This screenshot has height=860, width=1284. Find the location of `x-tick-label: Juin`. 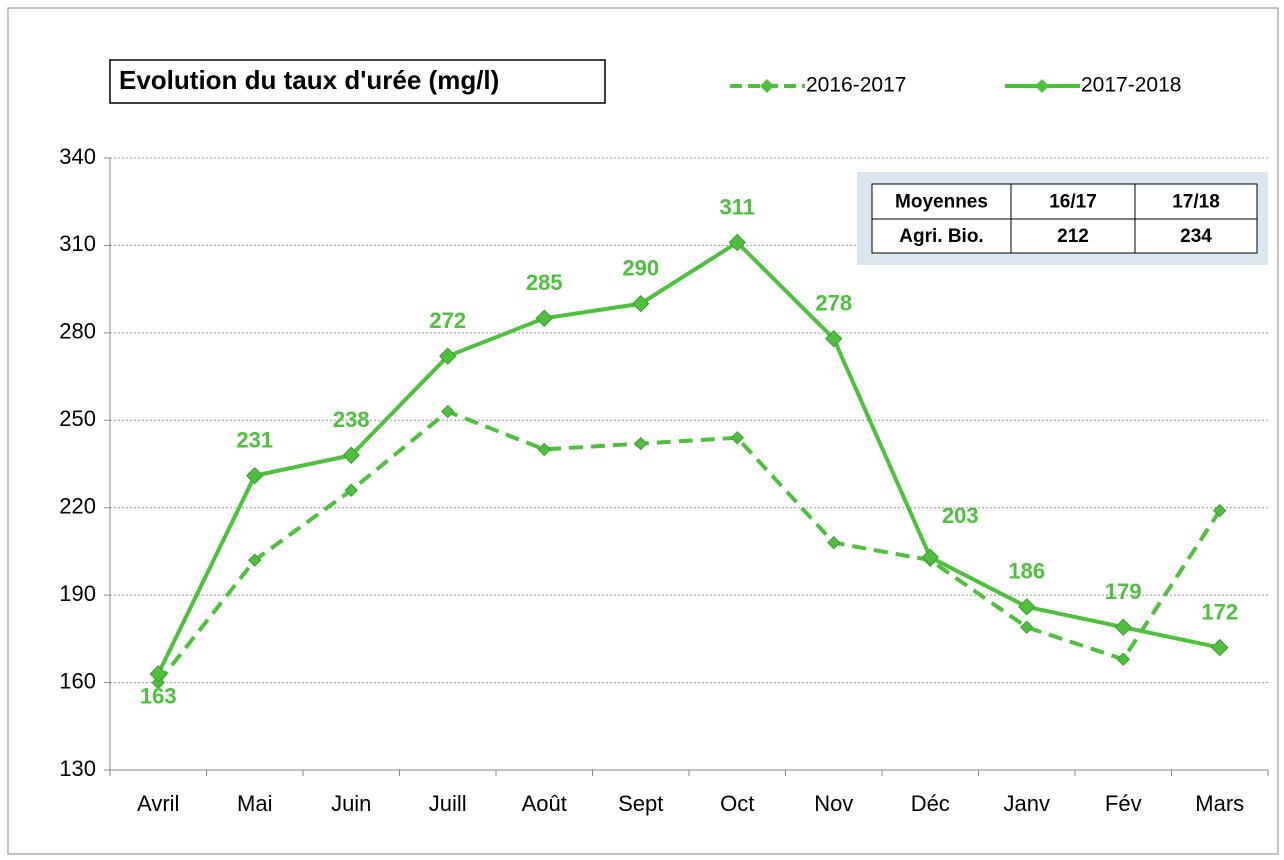

x-tick-label: Juin is located at coordinates (351, 803).